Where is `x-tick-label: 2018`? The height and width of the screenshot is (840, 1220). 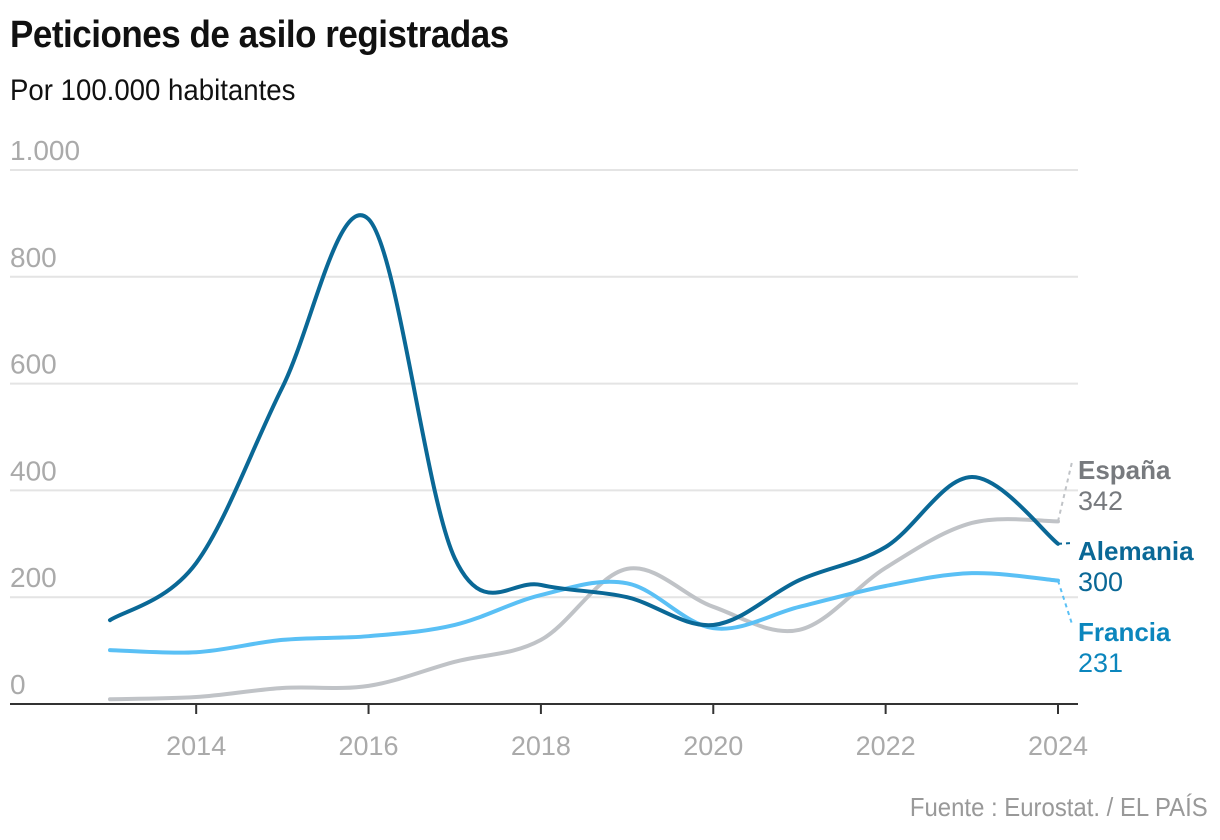
x-tick-label: 2018 is located at coordinates (541, 746).